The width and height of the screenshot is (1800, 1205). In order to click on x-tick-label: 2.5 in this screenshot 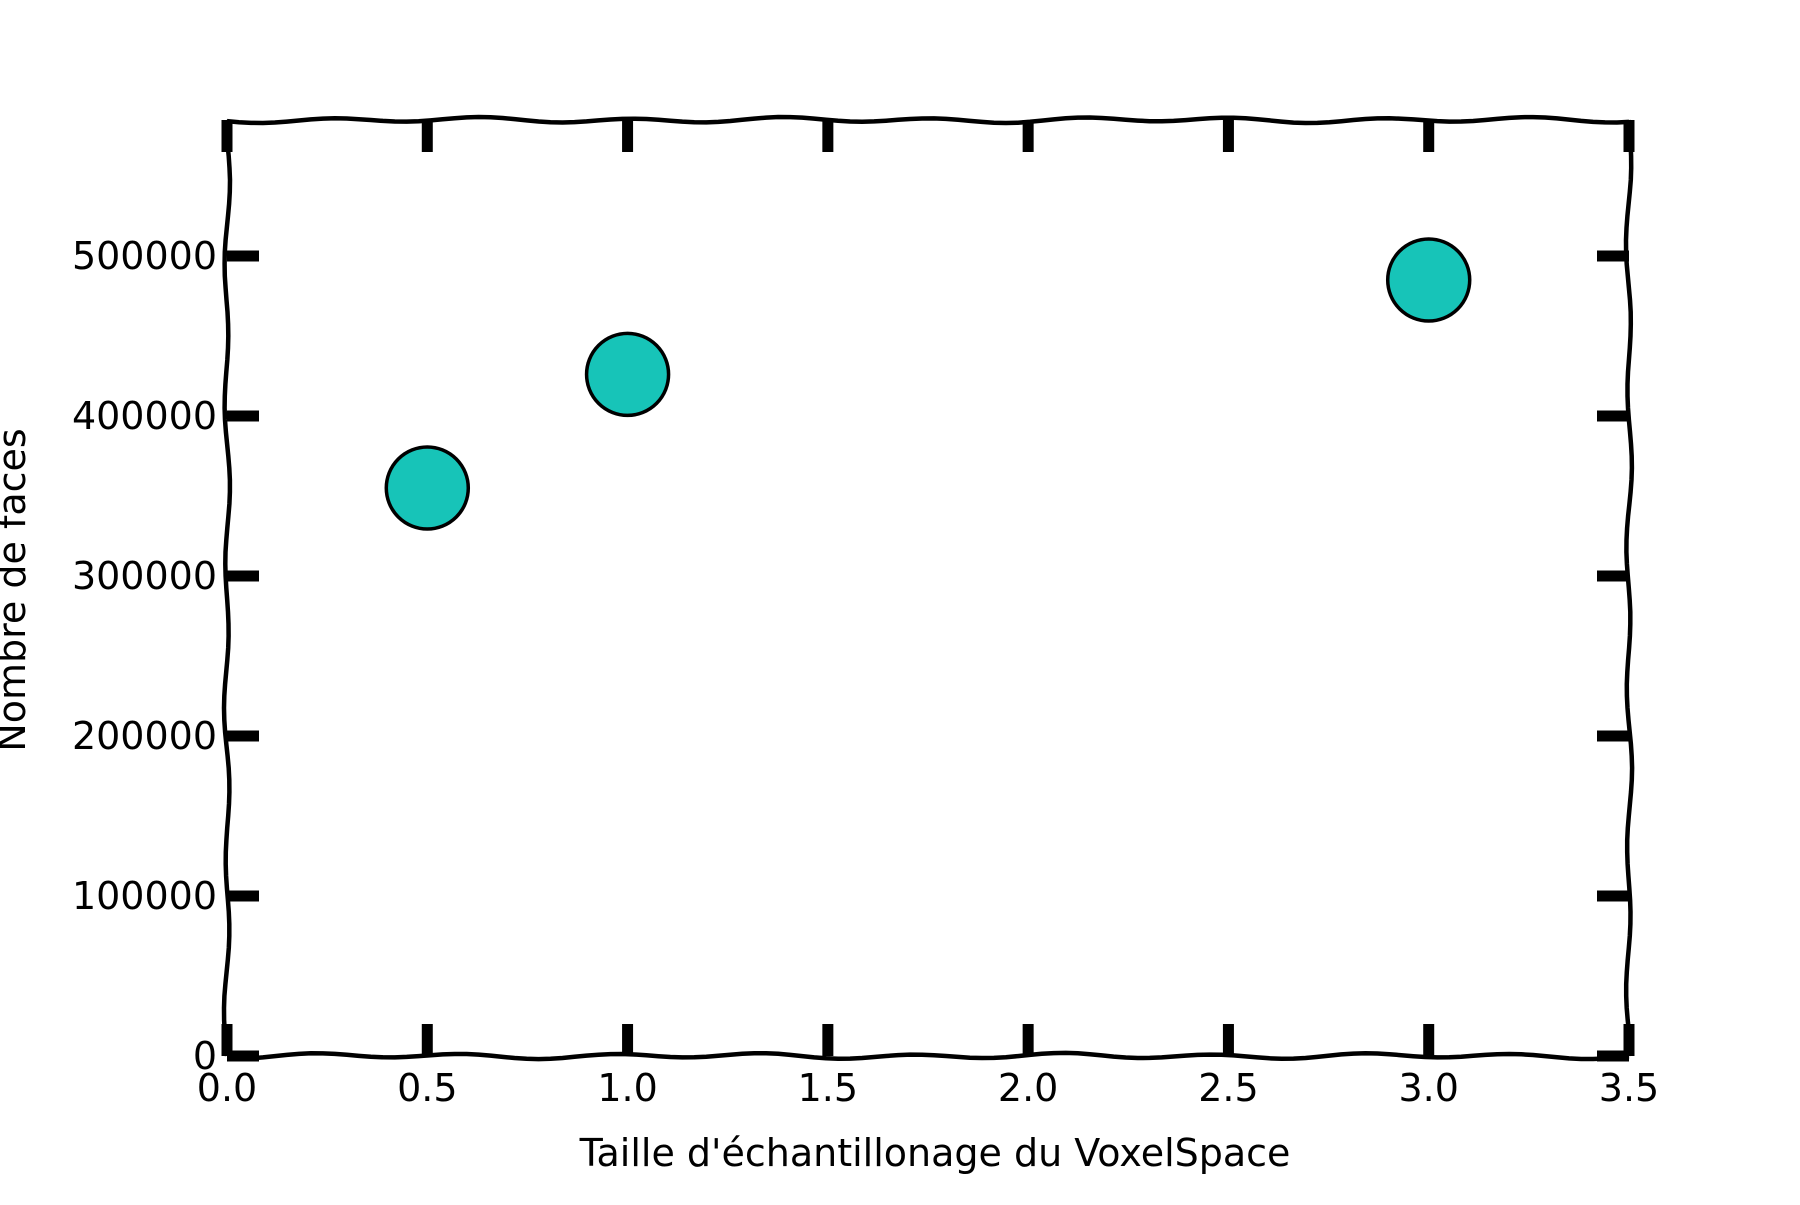, I will do `click(1228, 1088)`.